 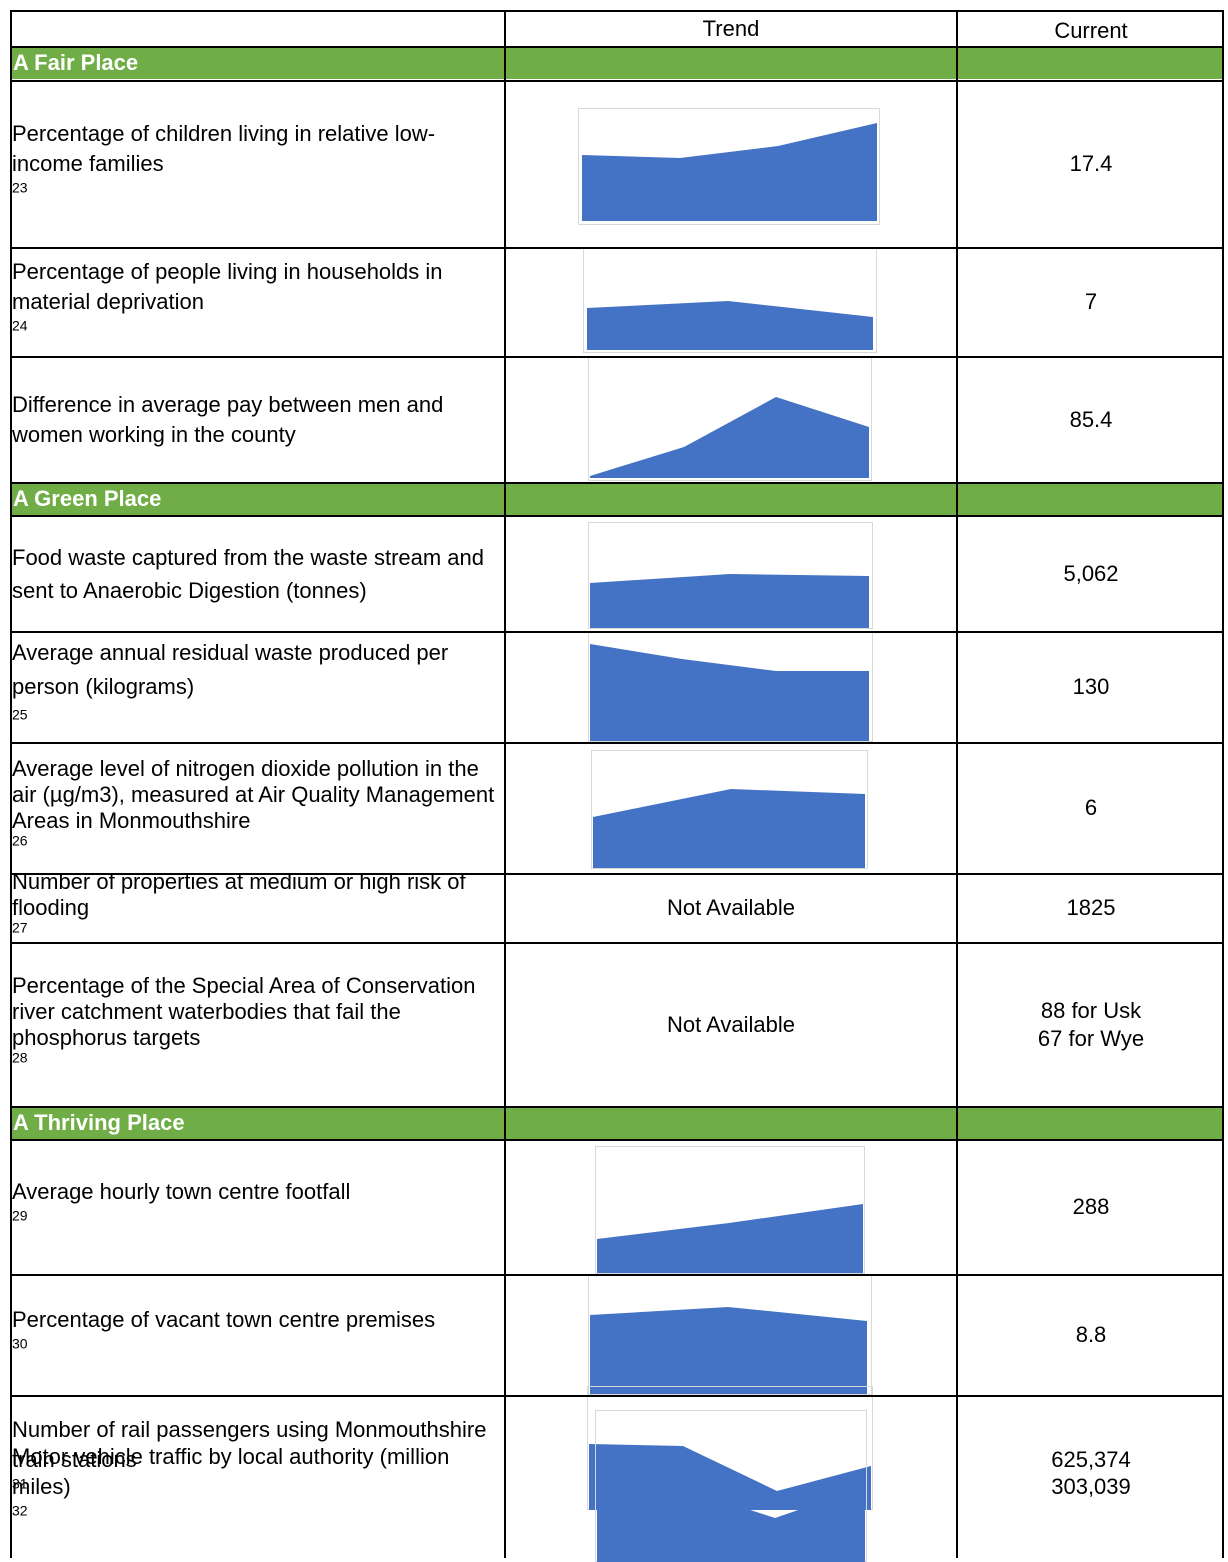 I want to click on section-band-fair, so click(x=617, y=63).